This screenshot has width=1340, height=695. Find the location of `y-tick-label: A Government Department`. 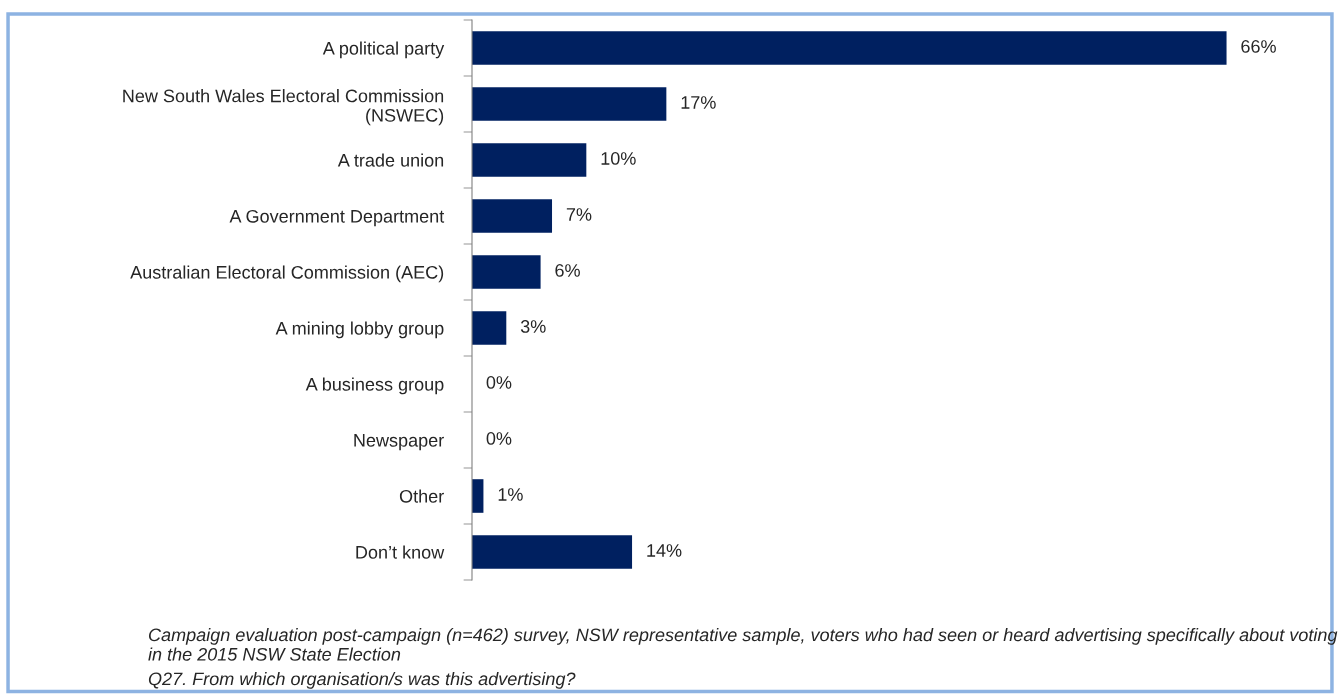

y-tick-label: A Government Department is located at coordinates (337, 218).